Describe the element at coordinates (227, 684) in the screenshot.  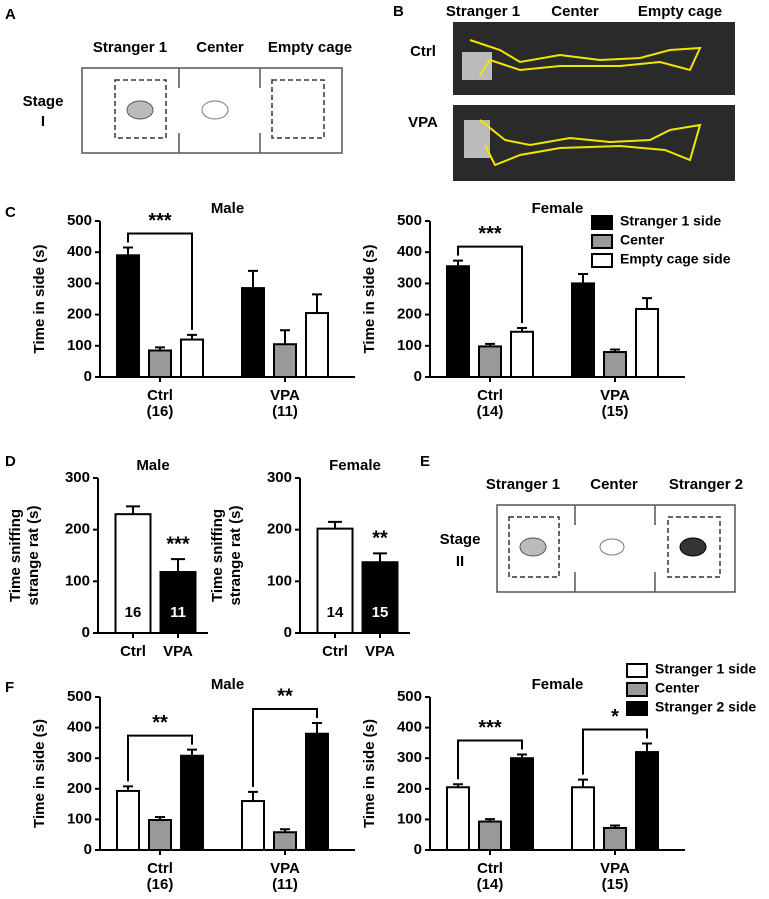
I see `chart-title: Male` at that location.